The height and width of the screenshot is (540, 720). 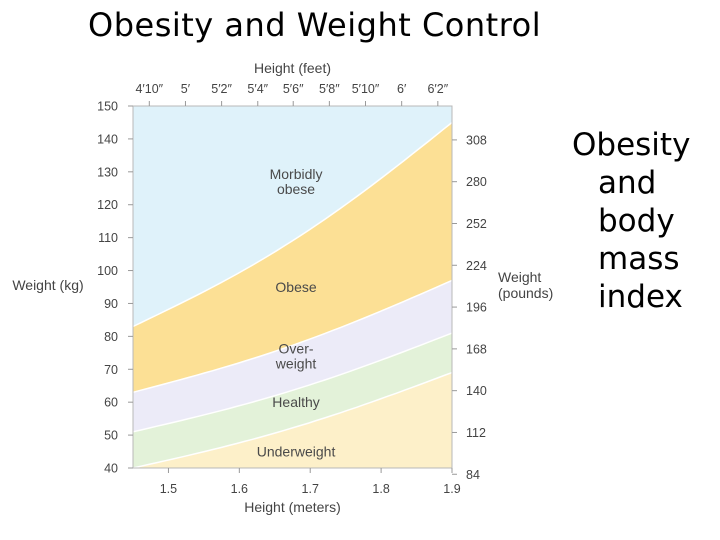 I want to click on right-axis-label: Weight, so click(x=519, y=277).